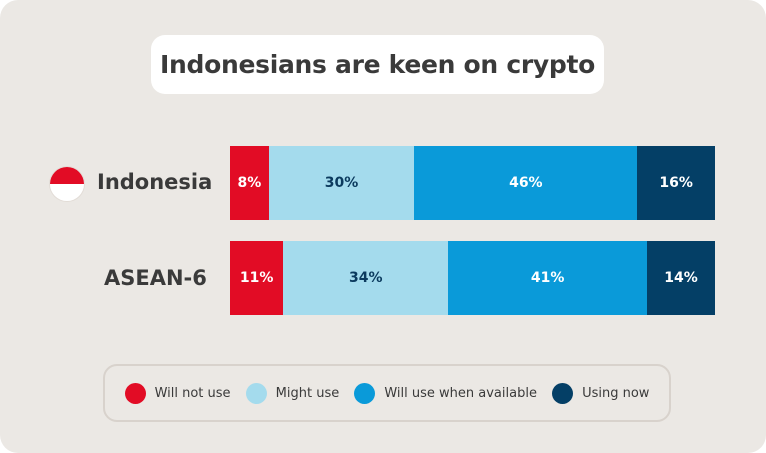 The width and height of the screenshot is (766, 453). I want to click on bar-segment-asean-6-will-use-when-available: 41%, so click(548, 278).